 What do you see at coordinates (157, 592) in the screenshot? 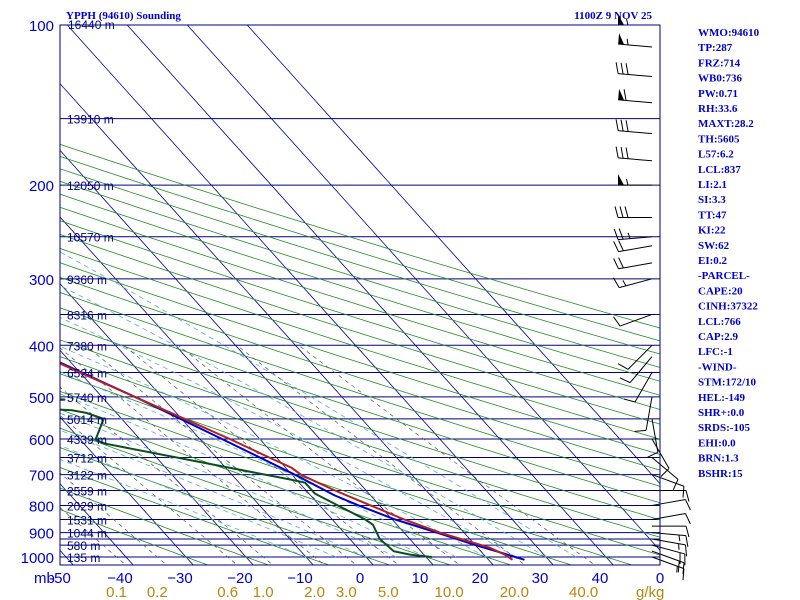
I see `mixing-ratio-tick-label: 0.2` at bounding box center [157, 592].